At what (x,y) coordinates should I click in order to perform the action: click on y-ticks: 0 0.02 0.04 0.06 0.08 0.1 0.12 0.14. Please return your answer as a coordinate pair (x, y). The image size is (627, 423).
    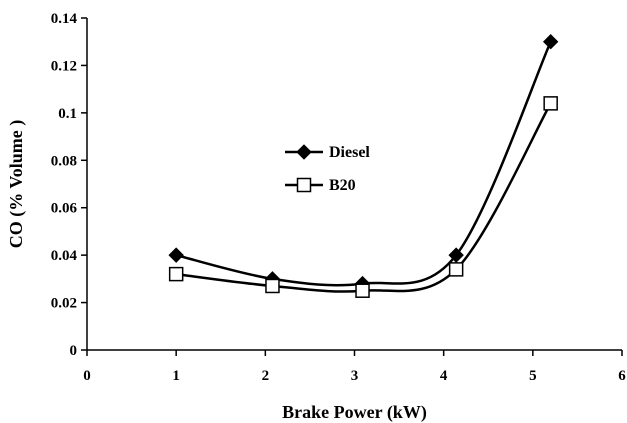
    Looking at the image, I should click on (69, 185).